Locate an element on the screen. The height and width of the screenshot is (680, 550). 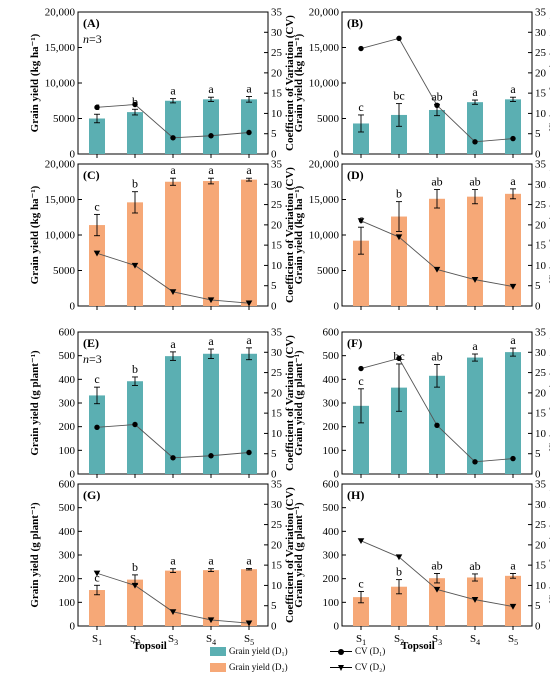
significance-letter: bc is located at coordinates (398, 96).